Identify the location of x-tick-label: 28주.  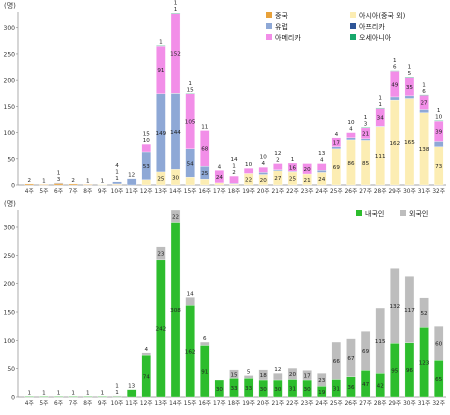
(380, 403).